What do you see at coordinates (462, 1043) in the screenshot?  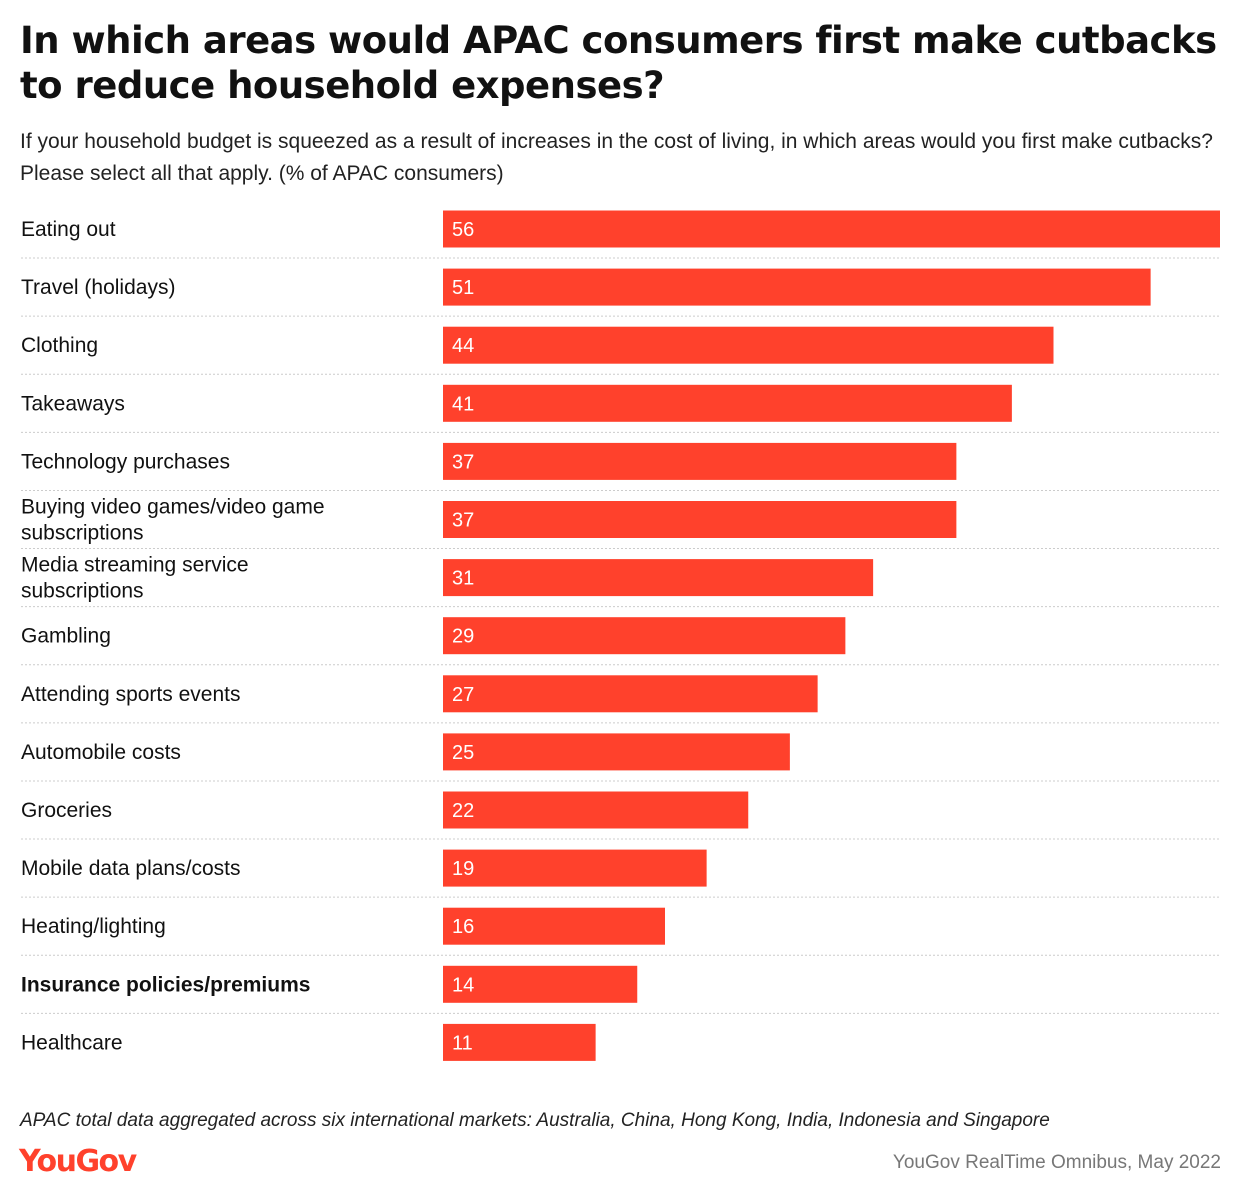 I see `bar-value-label: 11` at bounding box center [462, 1043].